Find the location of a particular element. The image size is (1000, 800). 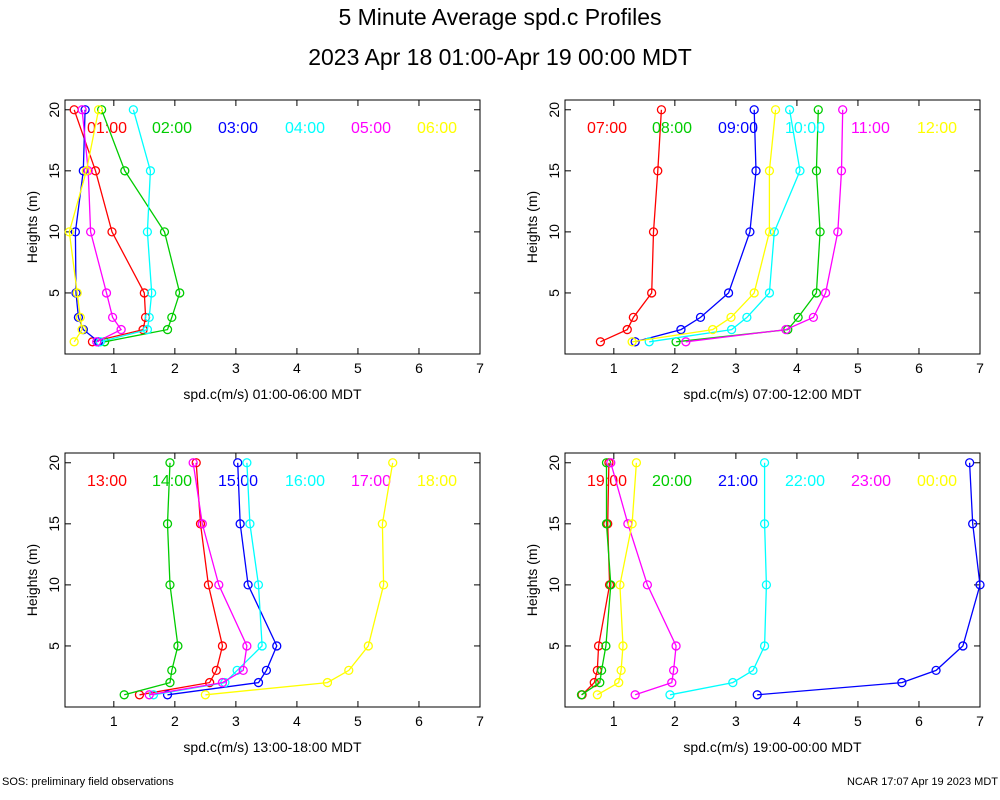

y-axis-label: Heights (m) is located at coordinates (532, 227).